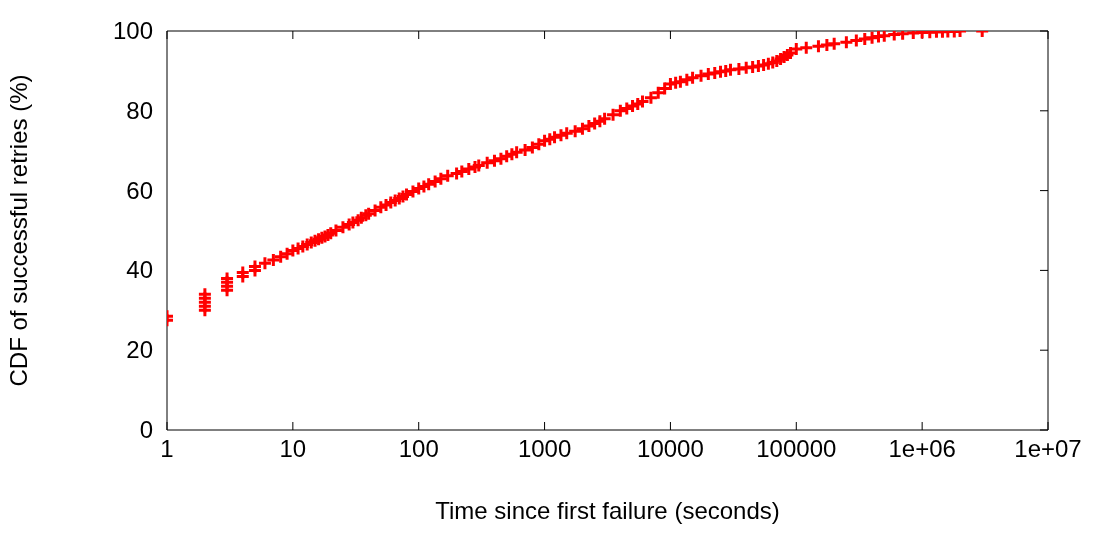  I want to click on y-axis-title: CDF of successful retries (%), so click(18, 230).